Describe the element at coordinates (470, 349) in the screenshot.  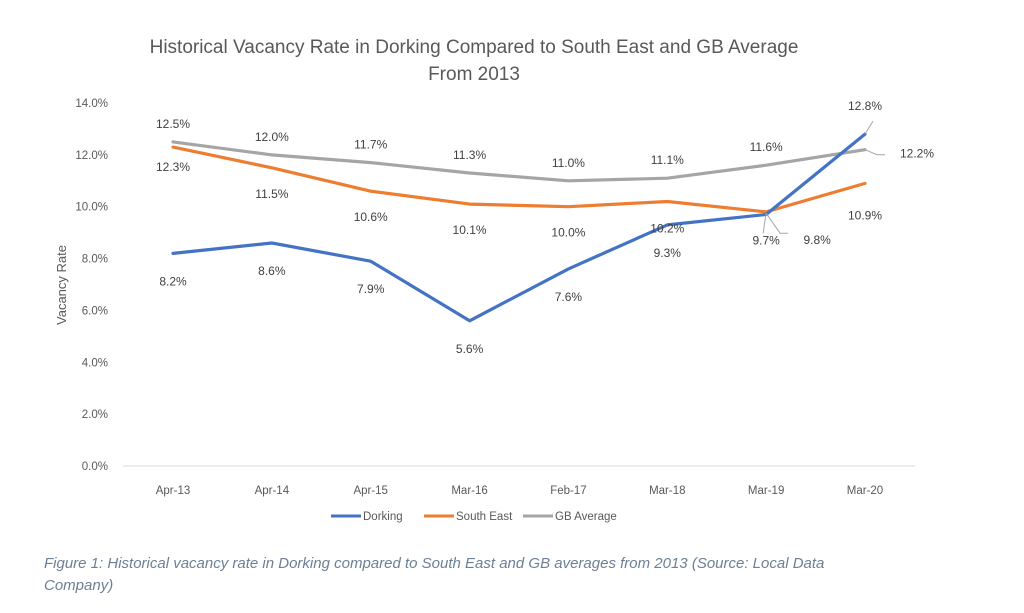
I see `data-label-dorking: 5.6%` at that location.